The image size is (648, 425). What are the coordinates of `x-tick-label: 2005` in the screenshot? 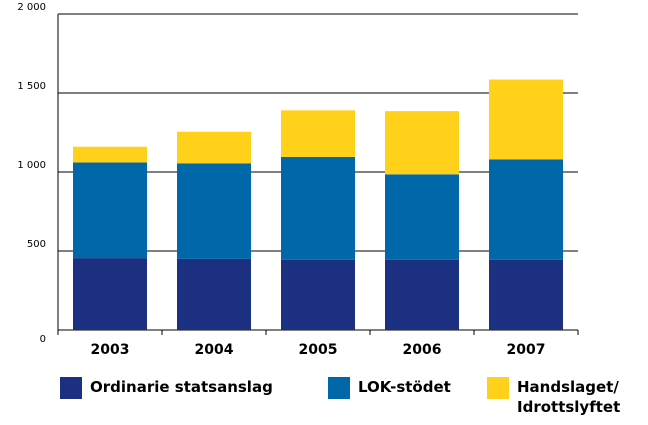 It's located at (318, 350).